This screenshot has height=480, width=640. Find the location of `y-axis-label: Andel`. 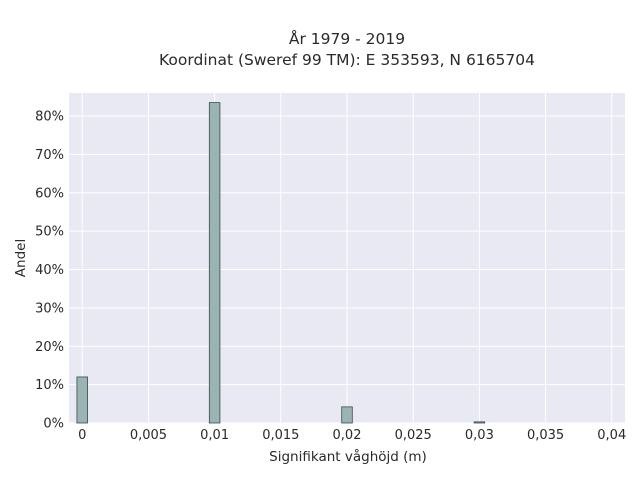

y-axis-label: Andel is located at coordinates (21, 258).